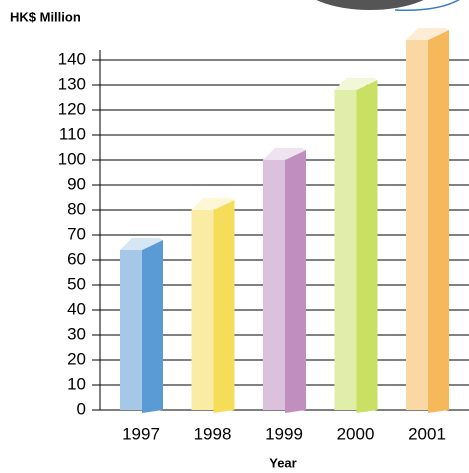 Image resolution: width=469 pixels, height=473 pixels. What do you see at coordinates (141, 433) in the screenshot?
I see `x-tick-label: 1997` at bounding box center [141, 433].